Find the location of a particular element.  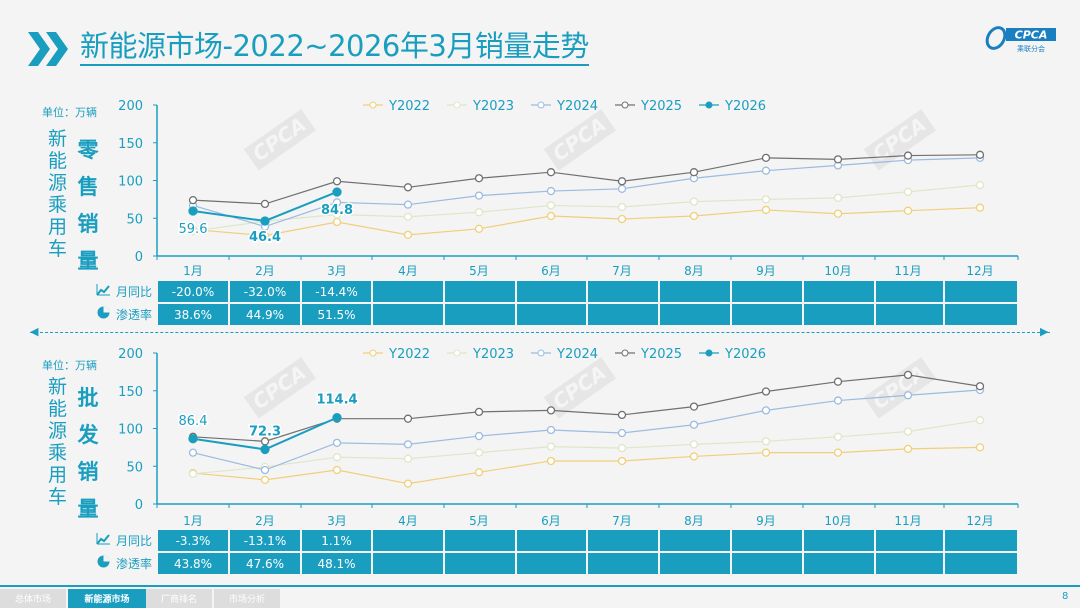

side-label-char: 乘 is located at coordinates (58, 453).